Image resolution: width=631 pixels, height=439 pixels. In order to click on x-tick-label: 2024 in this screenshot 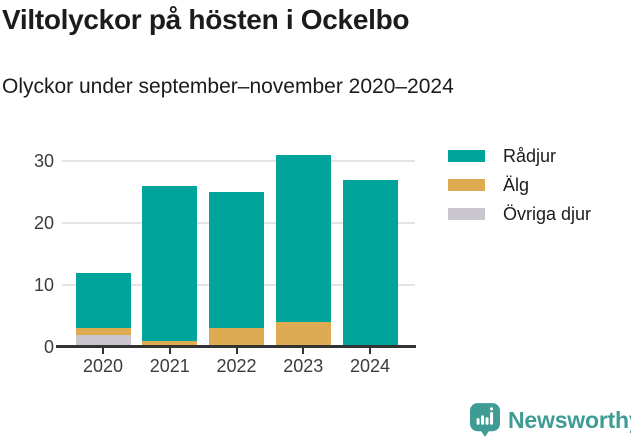, I will do `click(370, 366)`.